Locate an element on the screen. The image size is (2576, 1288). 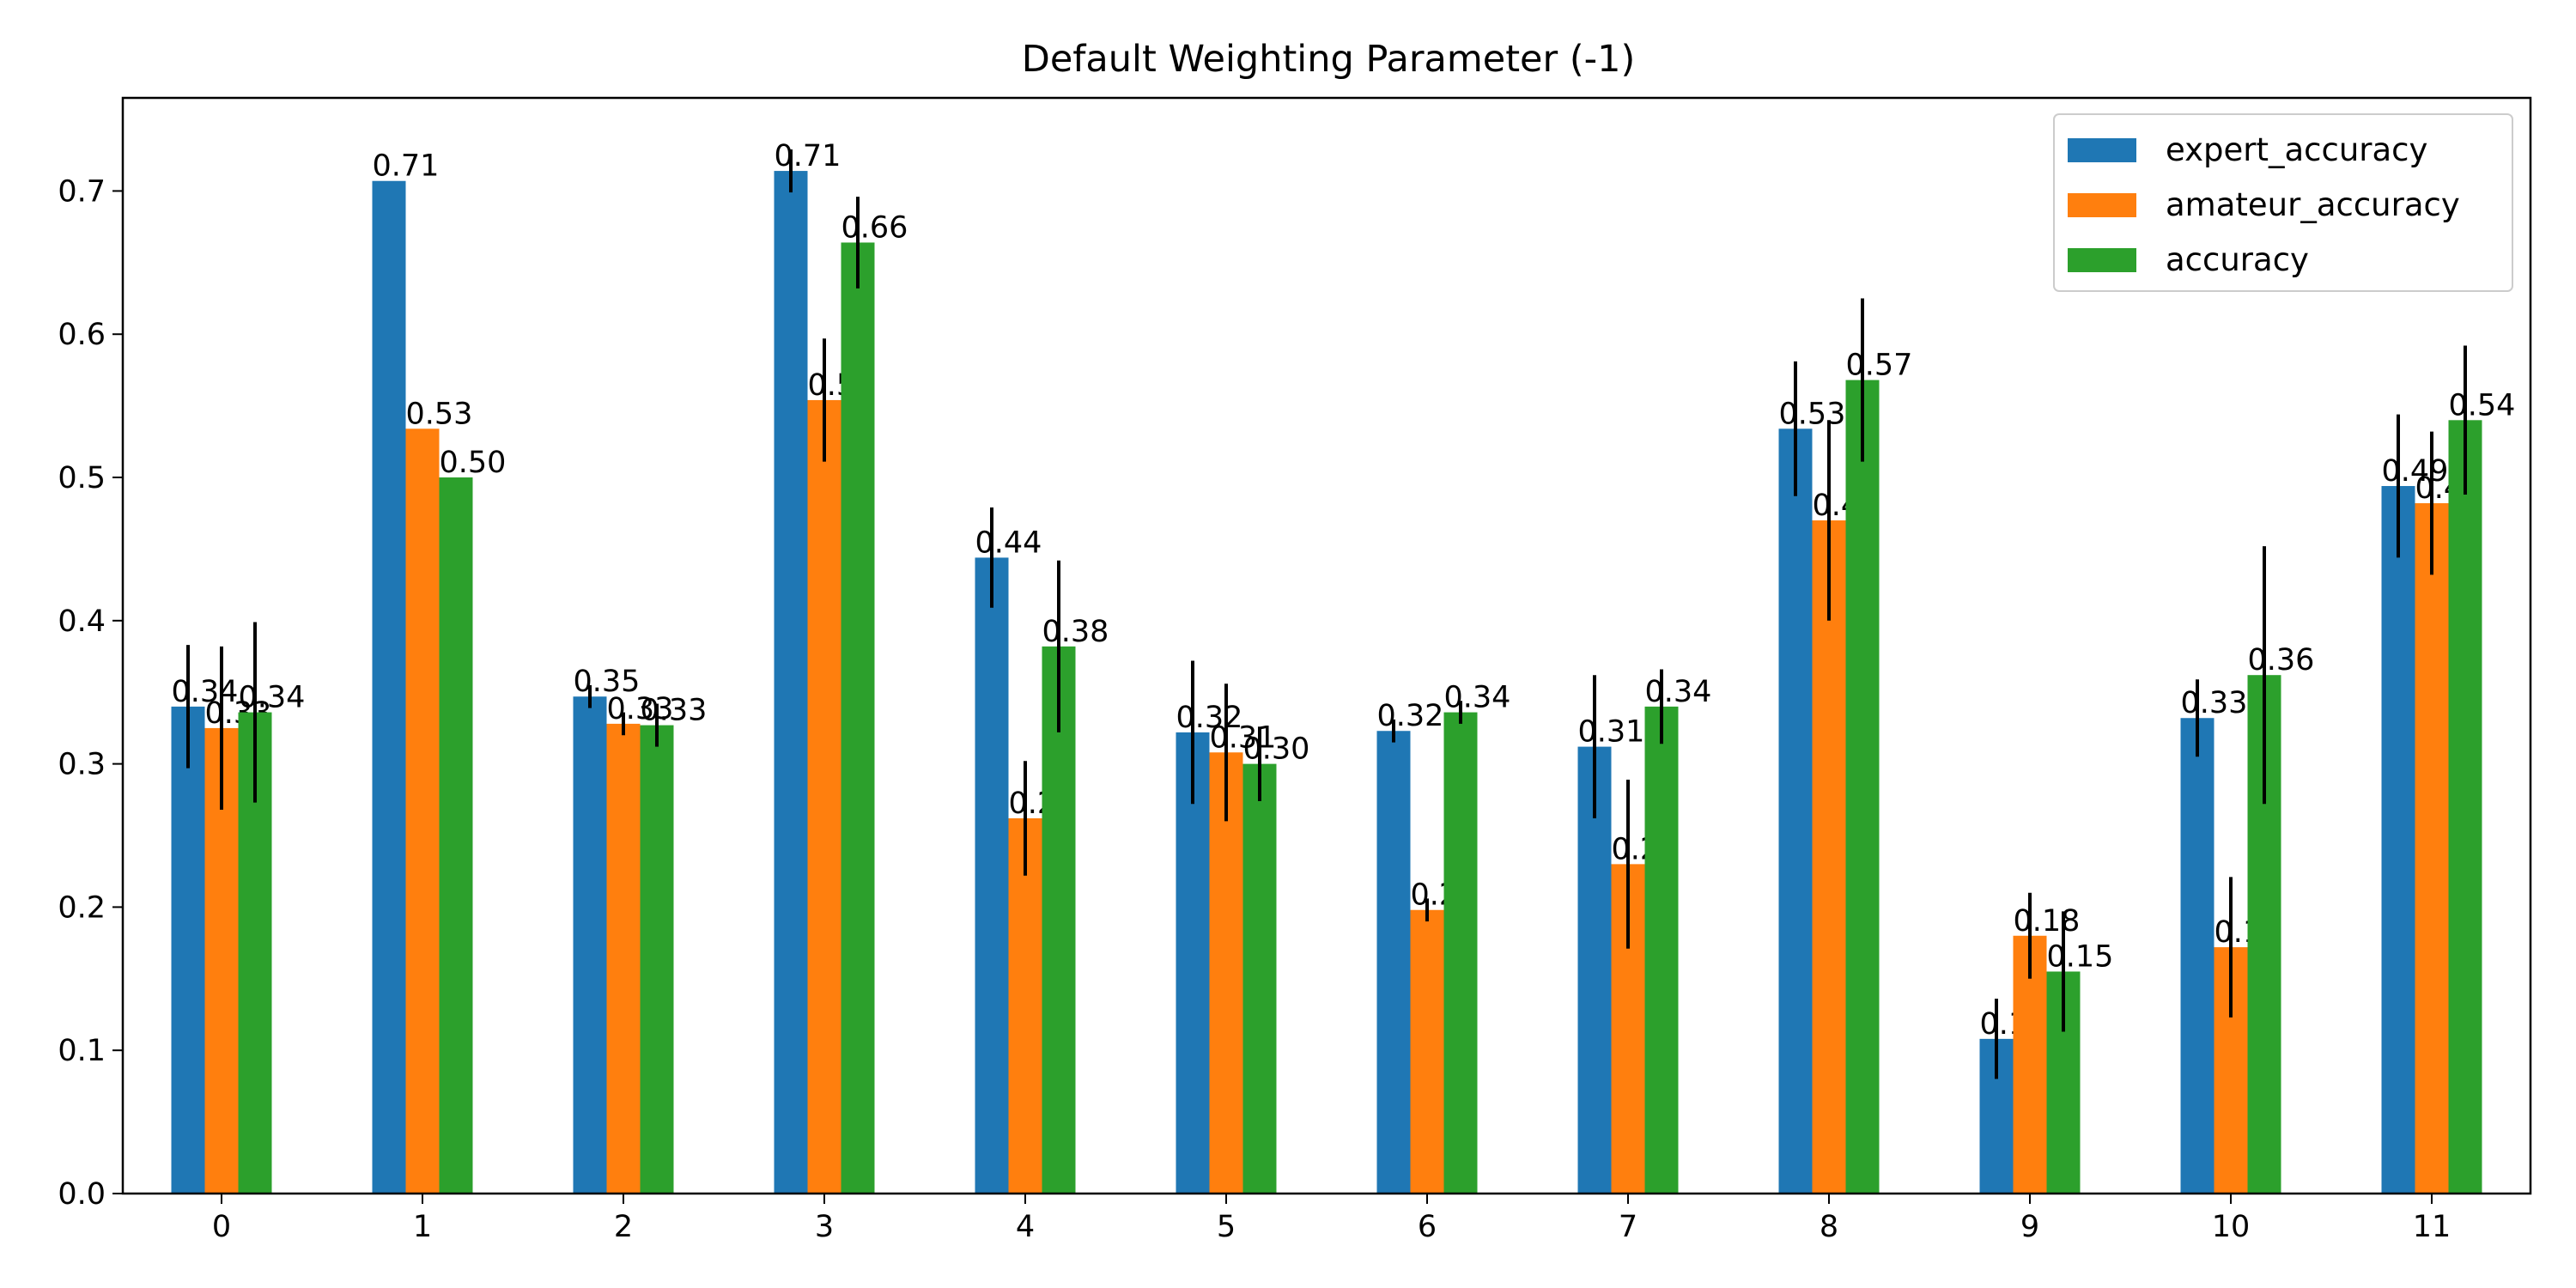
y-tick-label: 0.3 is located at coordinates (82, 765).